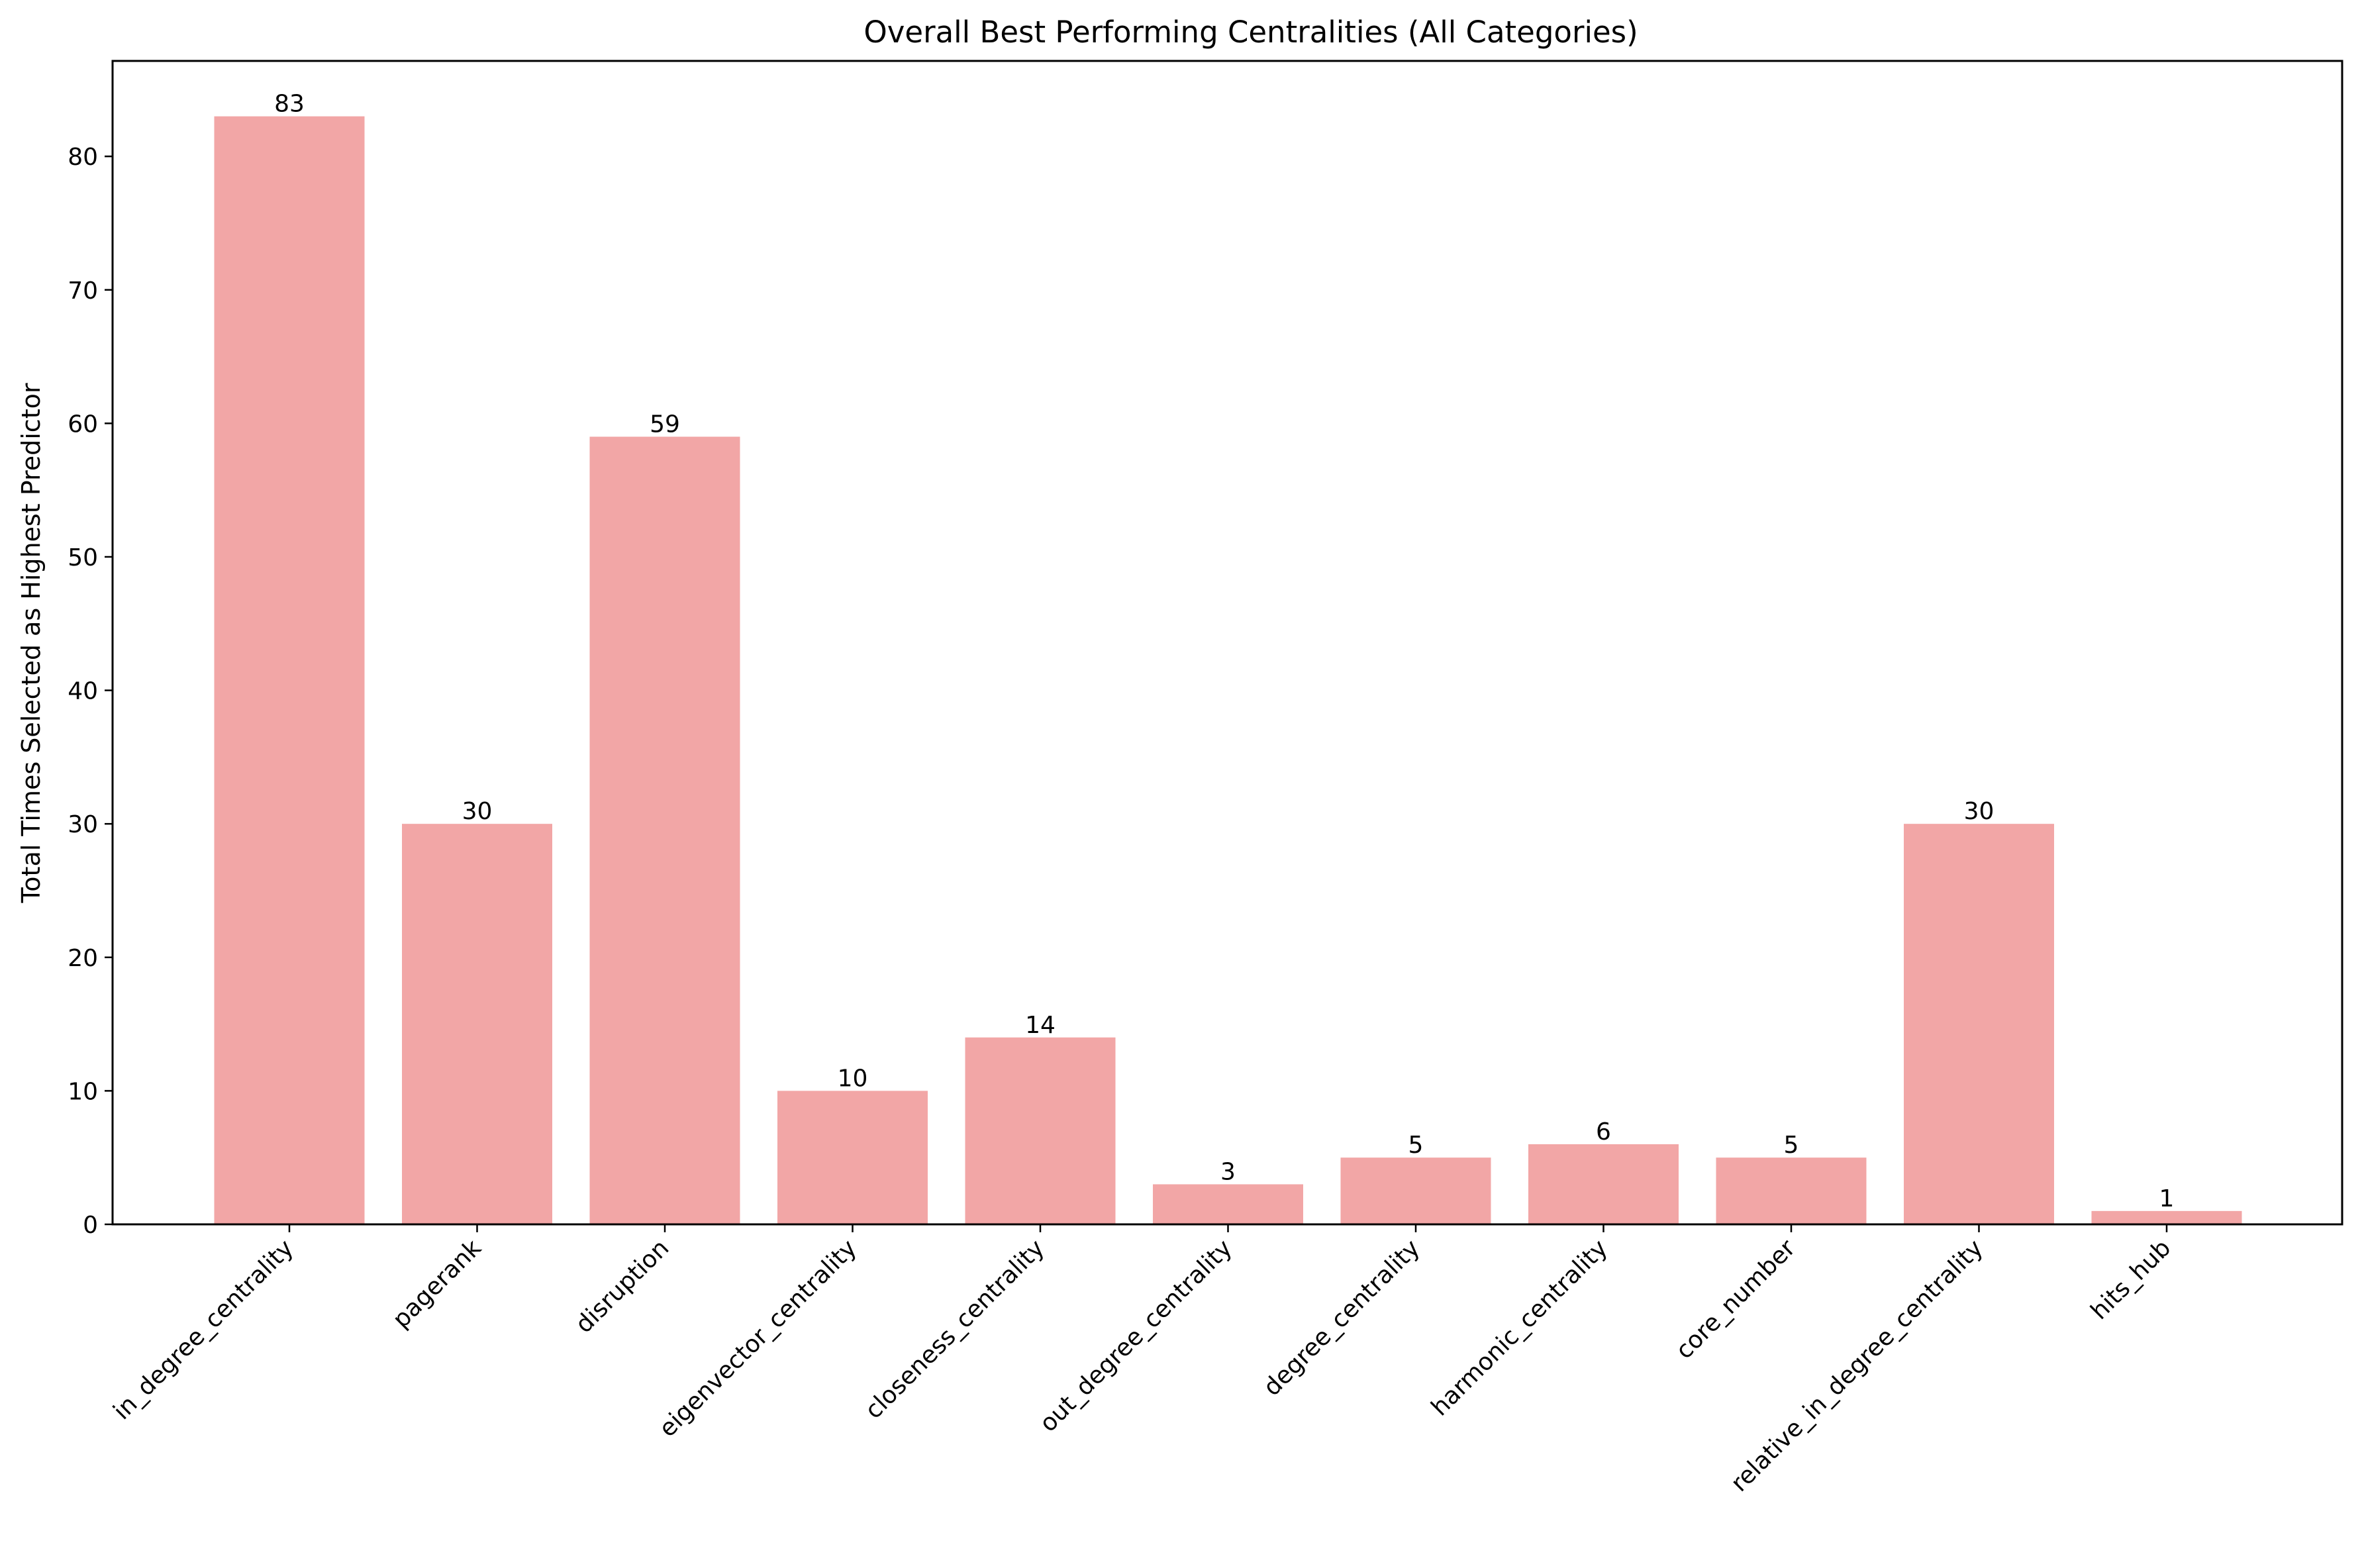  Describe the element at coordinates (664, 830) in the screenshot. I see `bar-disruption` at that location.